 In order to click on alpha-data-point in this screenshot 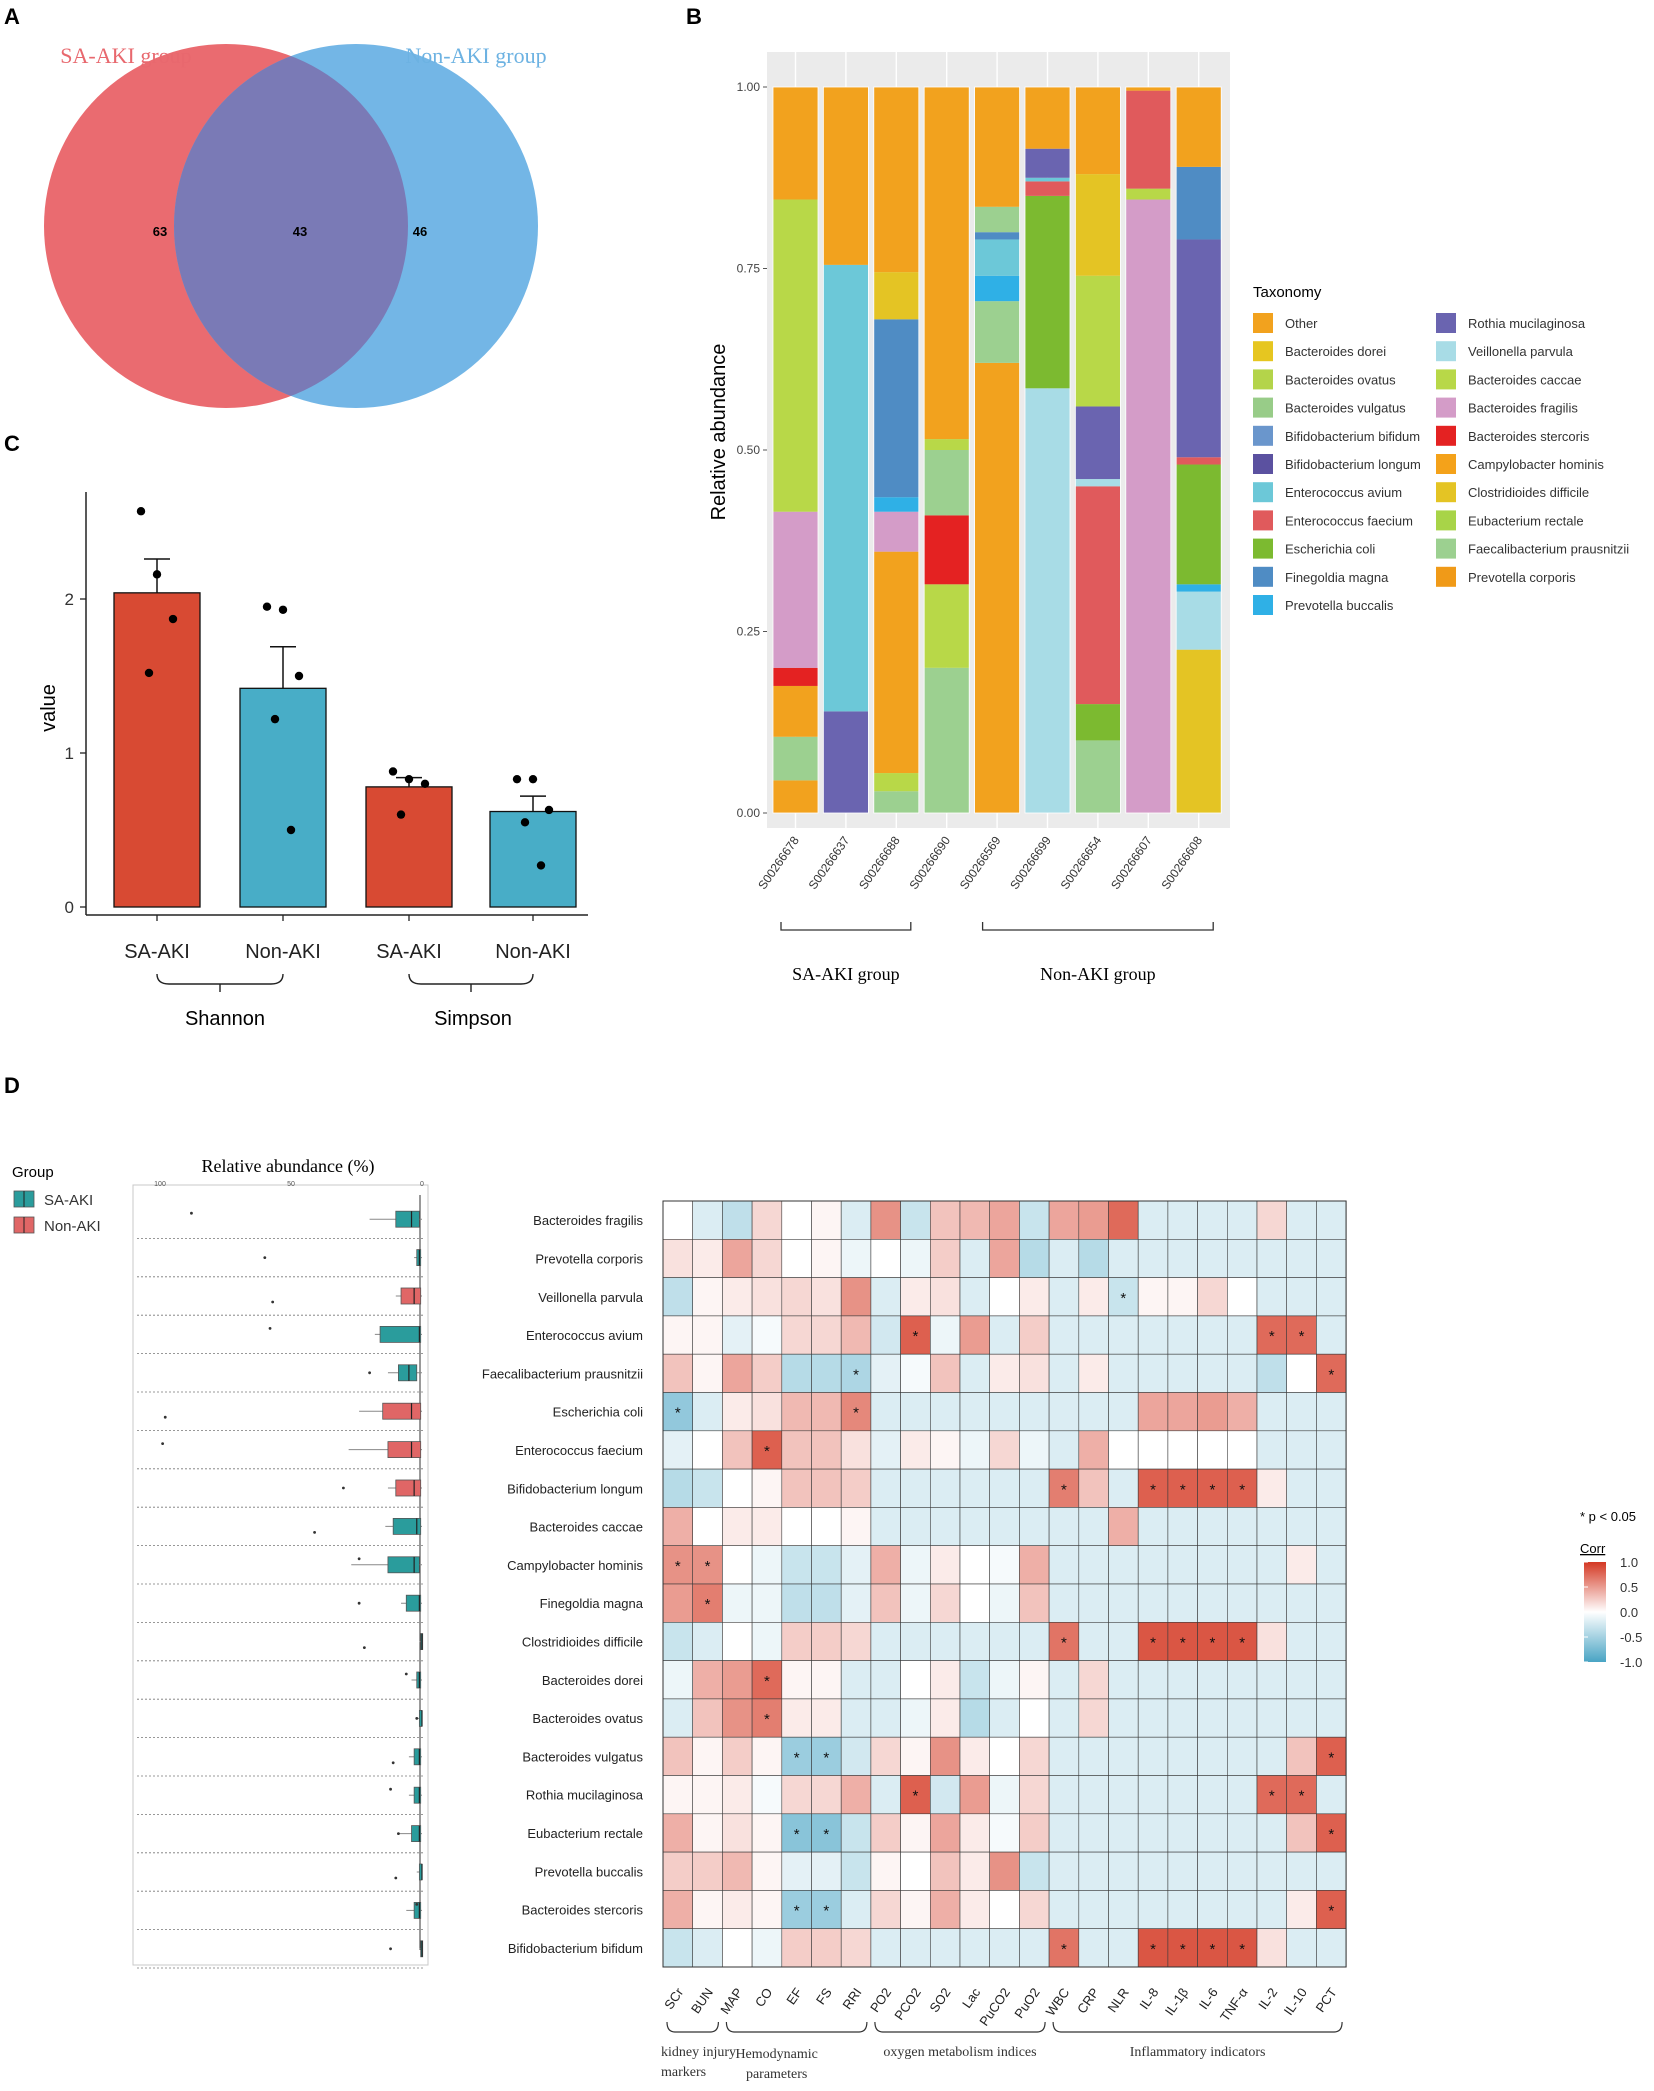, I will do `click(275, 719)`.